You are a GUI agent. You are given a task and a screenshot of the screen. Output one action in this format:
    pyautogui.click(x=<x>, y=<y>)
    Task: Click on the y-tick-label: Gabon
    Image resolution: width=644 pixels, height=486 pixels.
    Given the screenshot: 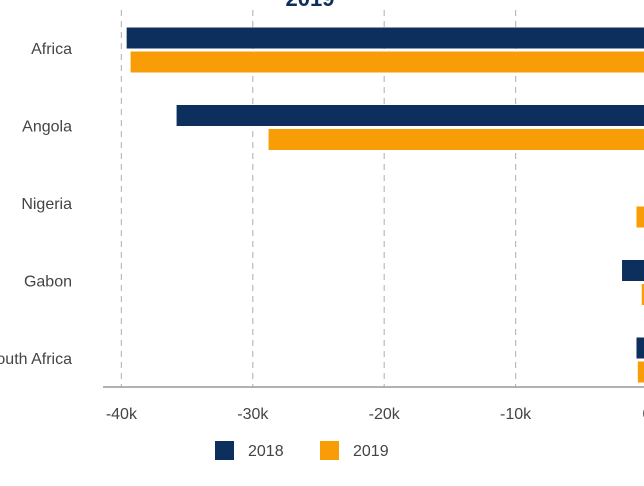 What is the action you would take?
    pyautogui.click(x=48, y=282)
    